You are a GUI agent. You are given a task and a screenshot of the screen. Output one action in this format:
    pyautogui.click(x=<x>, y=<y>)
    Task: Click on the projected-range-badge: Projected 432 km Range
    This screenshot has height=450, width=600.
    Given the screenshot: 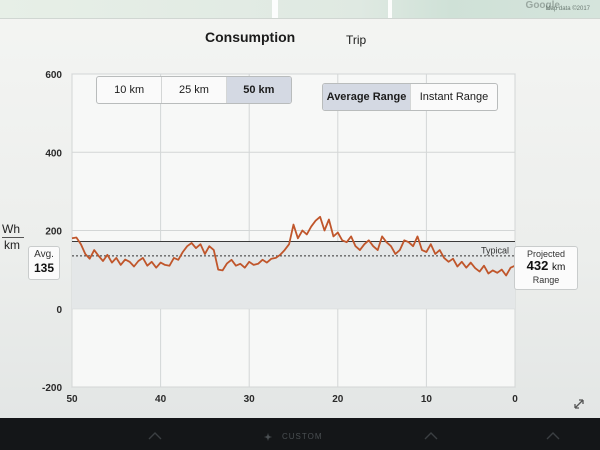 What is the action you would take?
    pyautogui.click(x=546, y=268)
    